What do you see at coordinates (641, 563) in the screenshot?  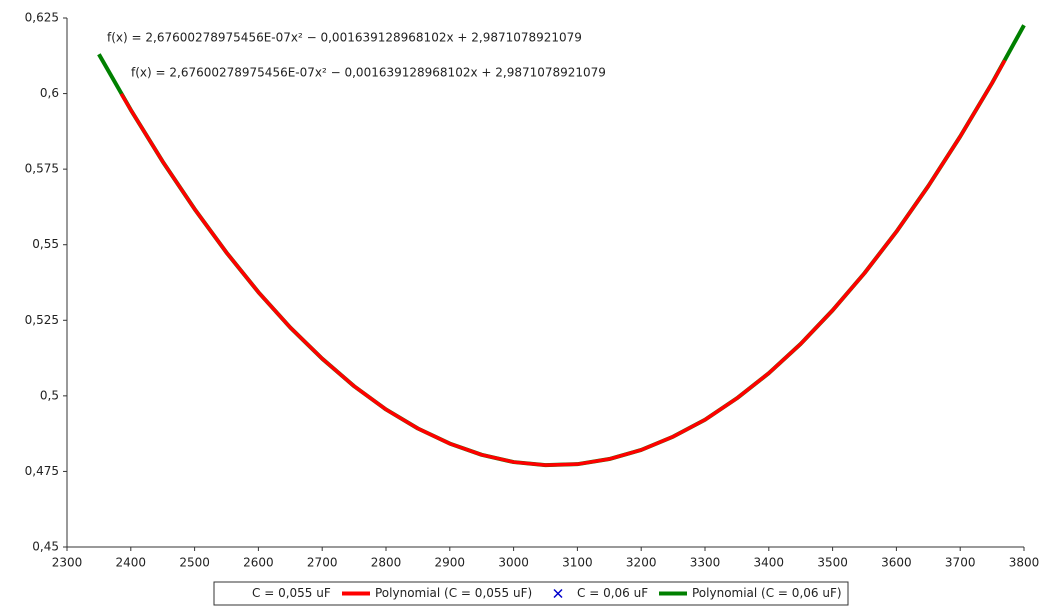 I see `x-tick-label: 3200` at bounding box center [641, 563].